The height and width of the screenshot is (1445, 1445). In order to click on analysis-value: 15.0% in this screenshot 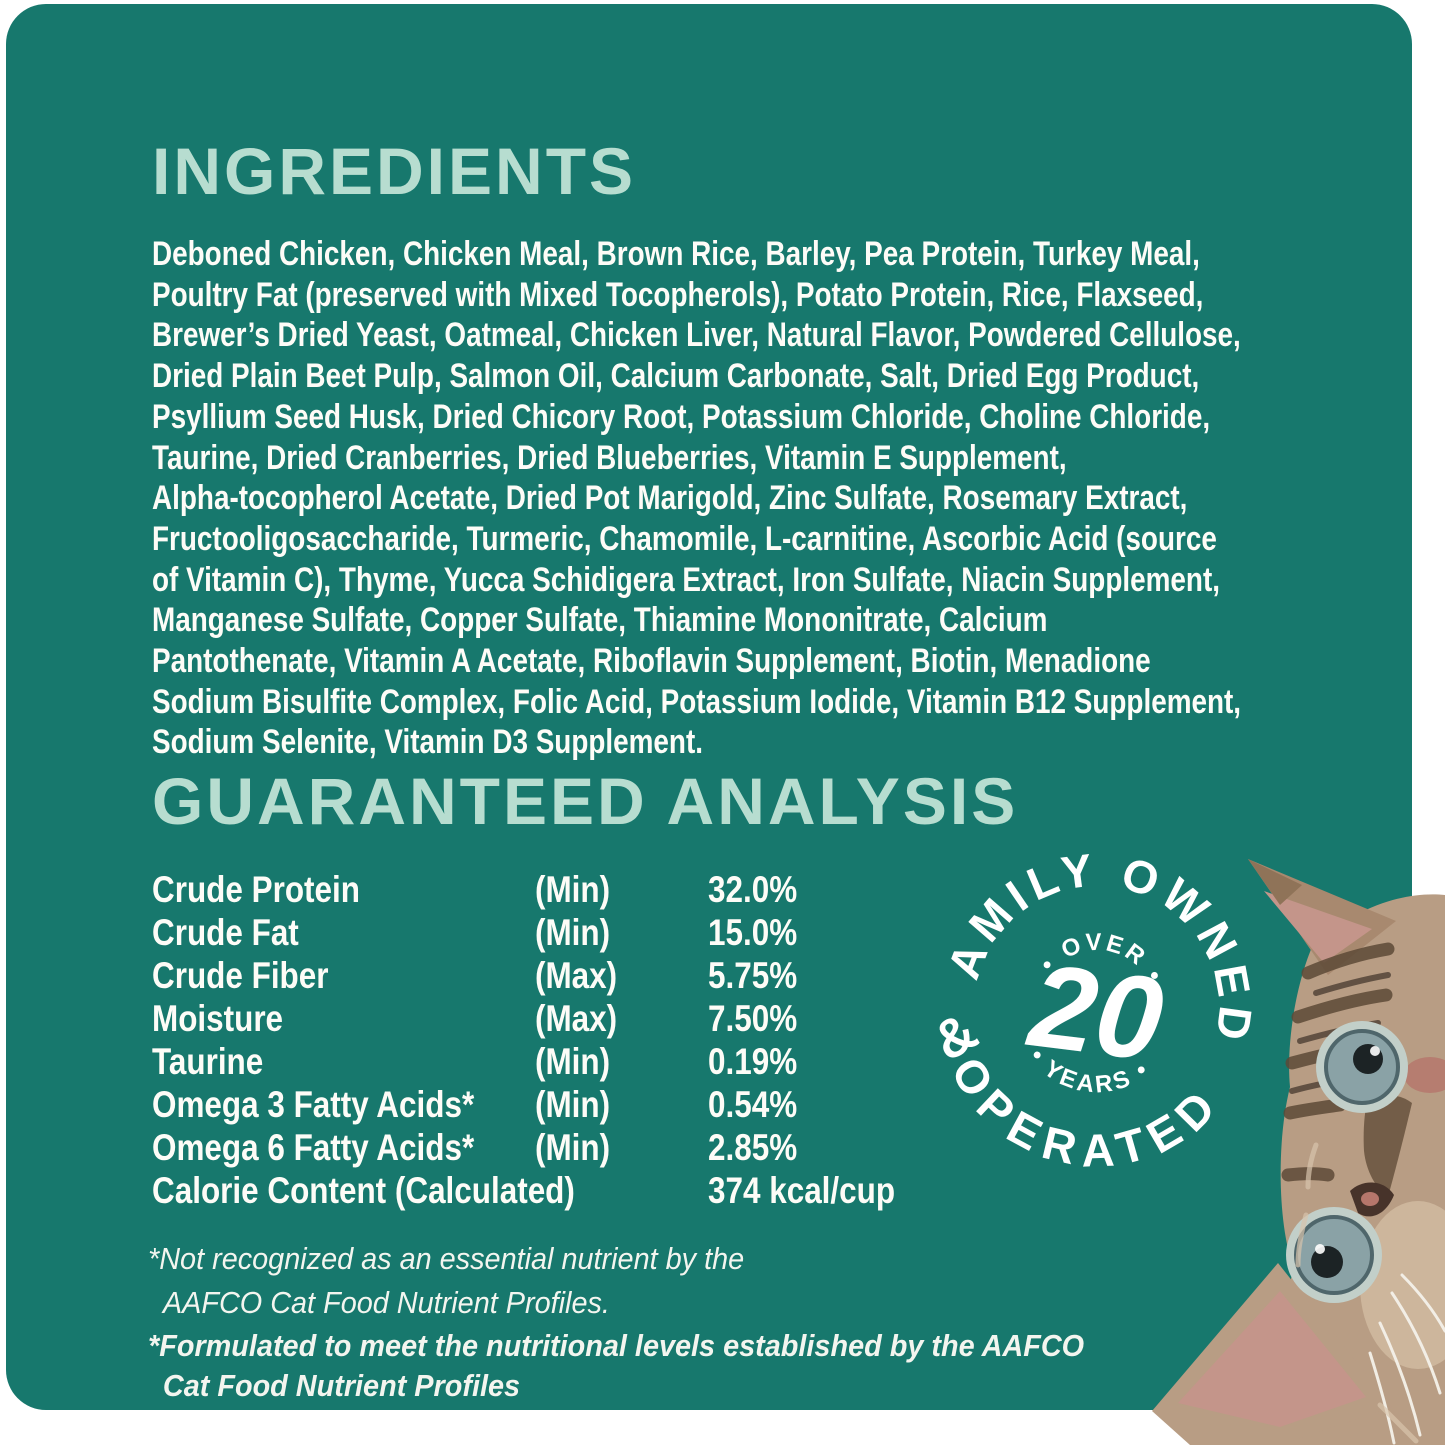, I will do `click(753, 932)`.